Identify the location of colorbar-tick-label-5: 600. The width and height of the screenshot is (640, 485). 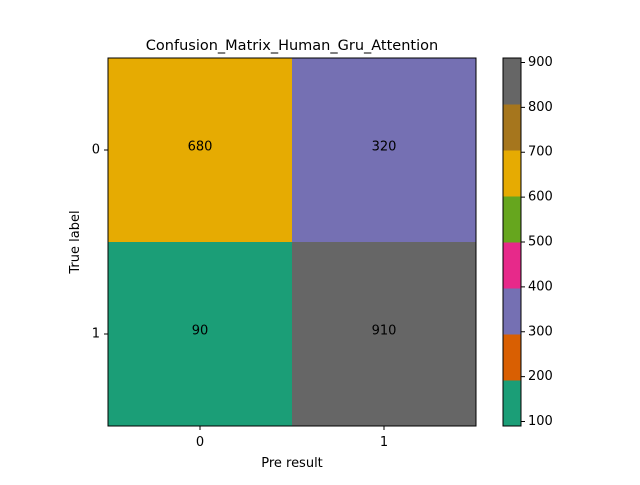
(540, 197).